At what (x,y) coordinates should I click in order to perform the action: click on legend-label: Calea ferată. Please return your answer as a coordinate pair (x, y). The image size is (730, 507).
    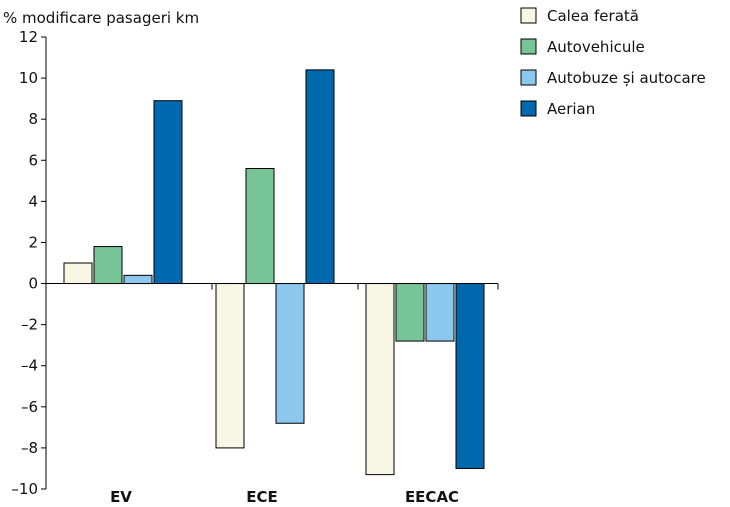
    Looking at the image, I should click on (593, 16).